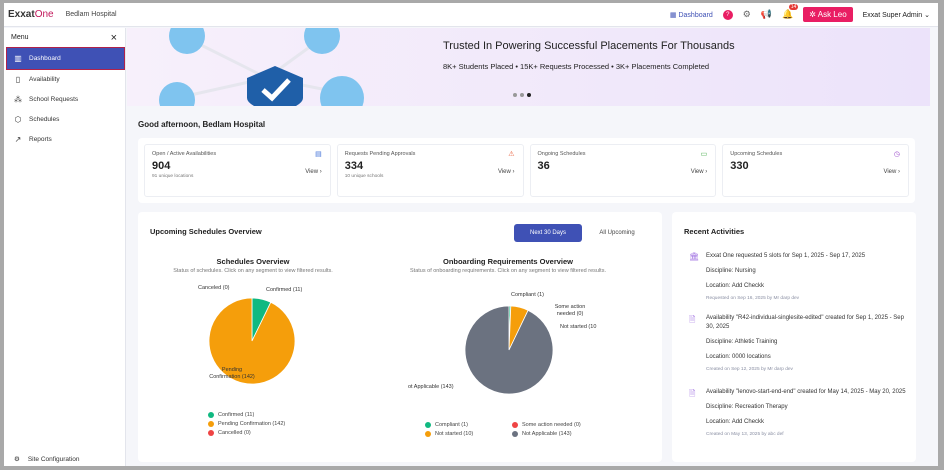 This screenshot has width=944, height=470. Describe the element at coordinates (793, 7) in the screenshot. I see `notification-count: 14` at that location.